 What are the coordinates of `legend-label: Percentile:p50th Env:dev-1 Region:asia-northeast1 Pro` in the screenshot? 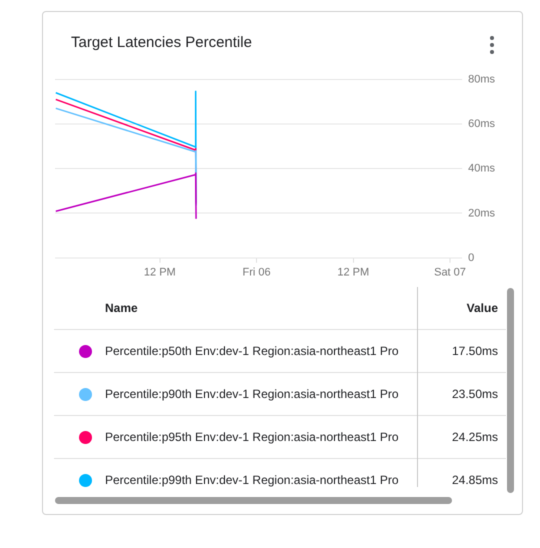 It's located at (252, 351).